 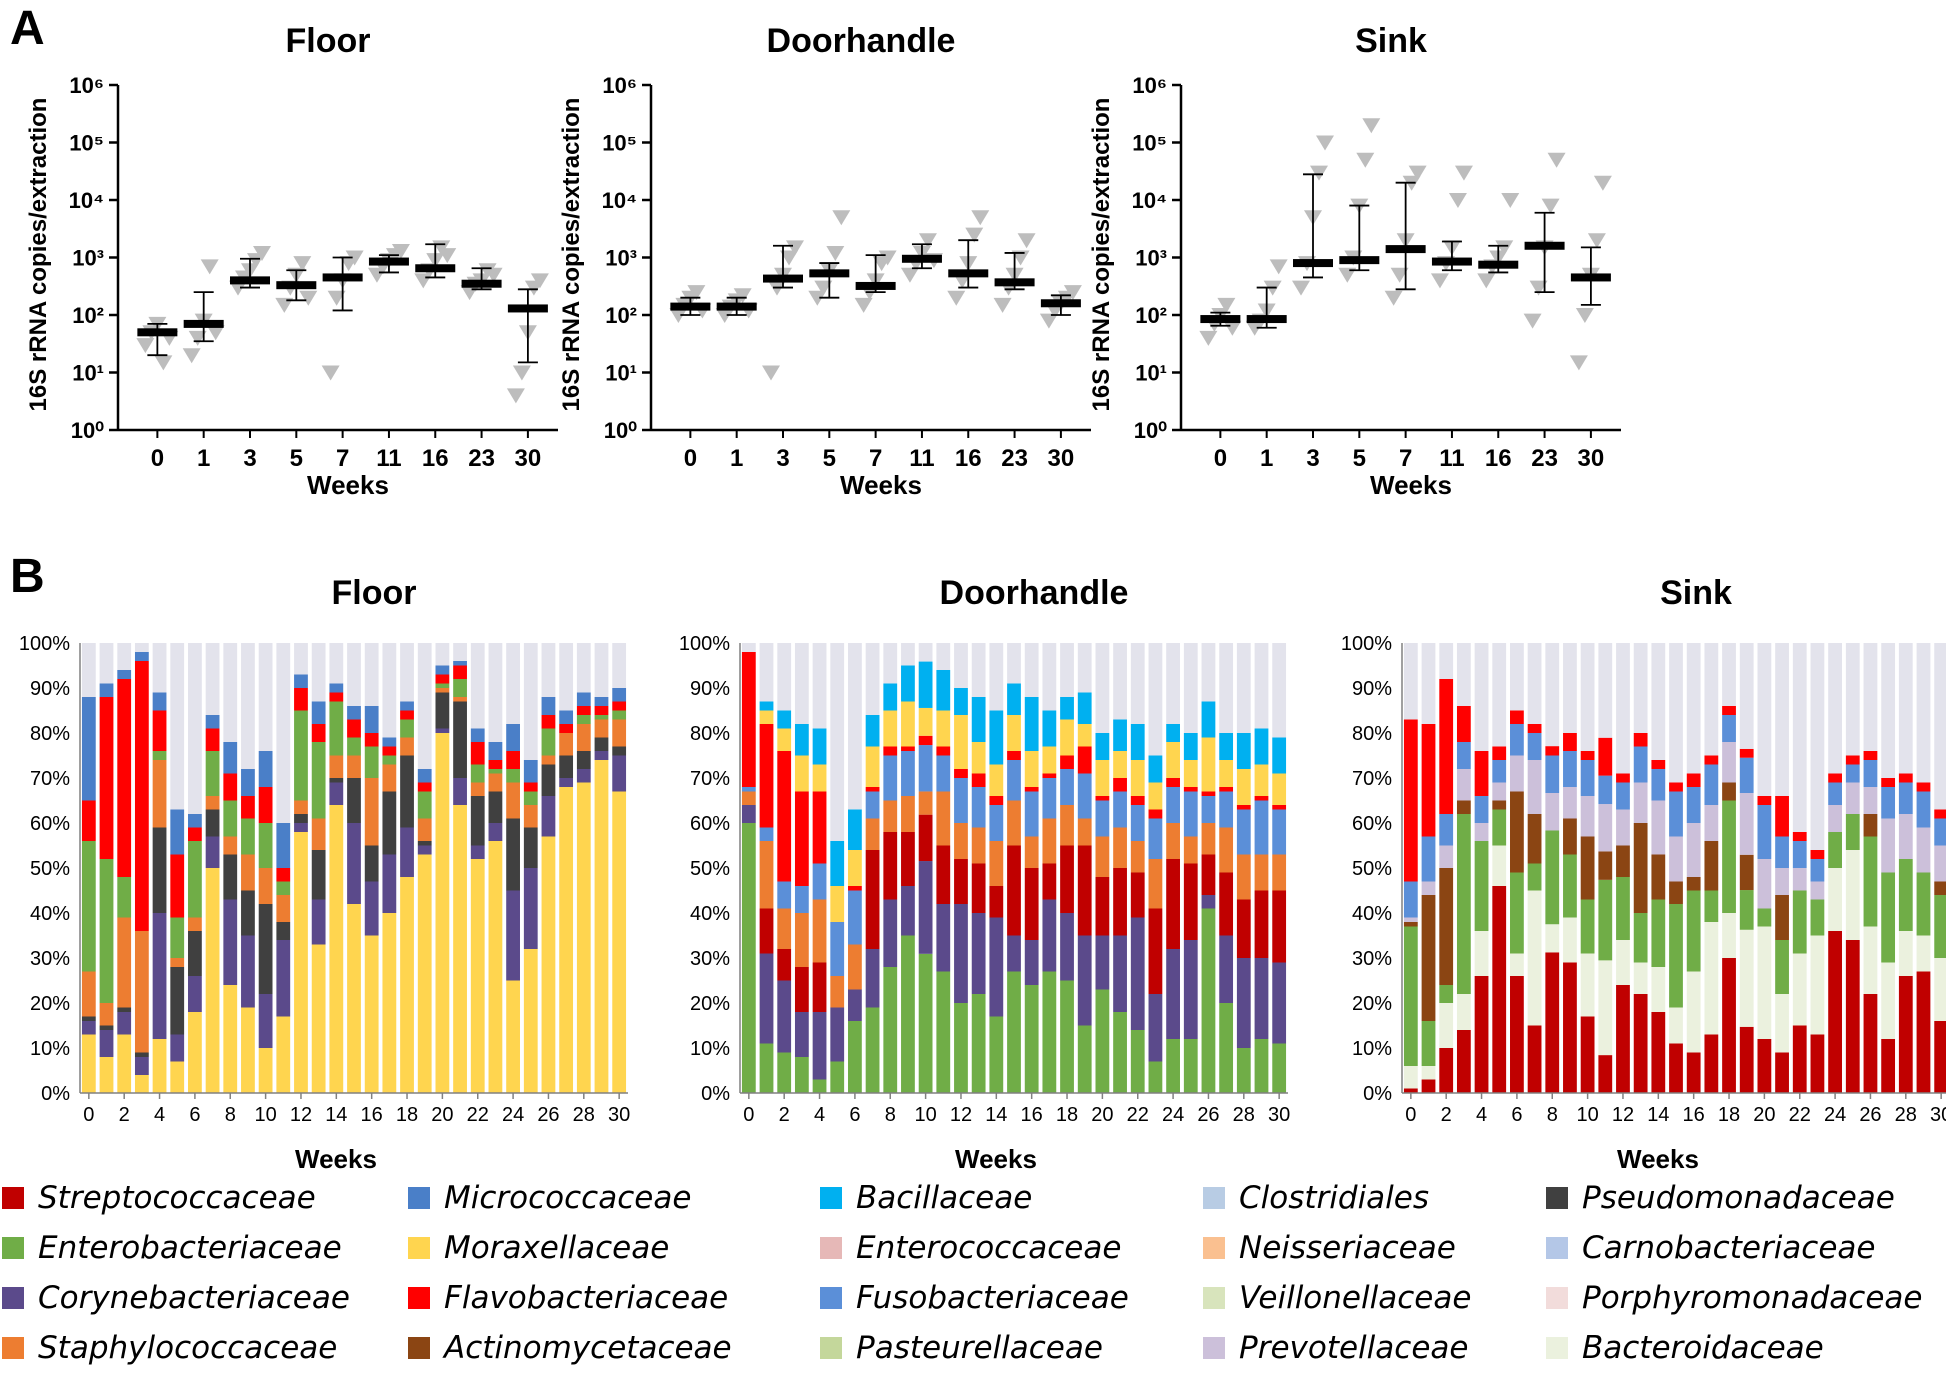 What do you see at coordinates (979, 1348) in the screenshot?
I see `legend-label: Pasteurellaceae` at bounding box center [979, 1348].